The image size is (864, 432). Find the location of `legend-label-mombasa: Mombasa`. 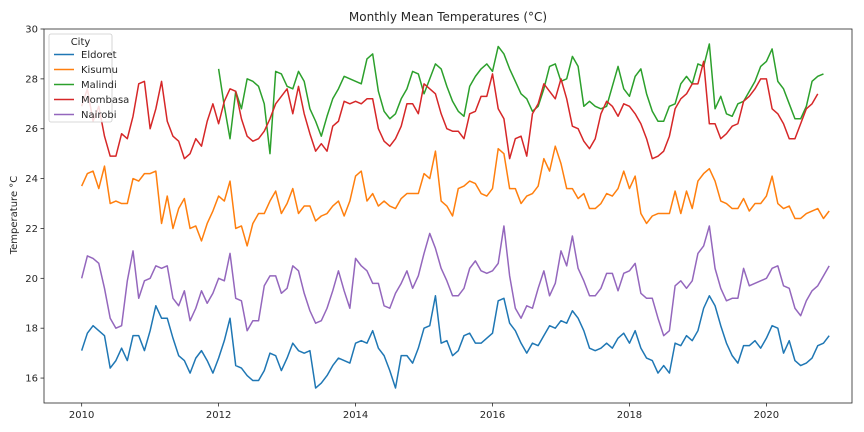

legend-label-mombasa: Mombasa is located at coordinates (105, 100).